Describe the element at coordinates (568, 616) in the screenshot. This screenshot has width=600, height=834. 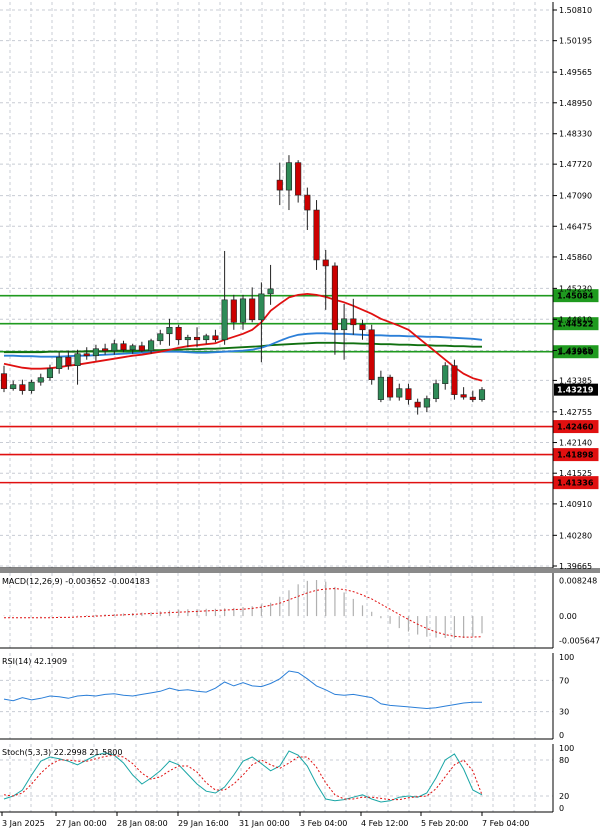
I see `macd-tick-label: 0.00` at that location.